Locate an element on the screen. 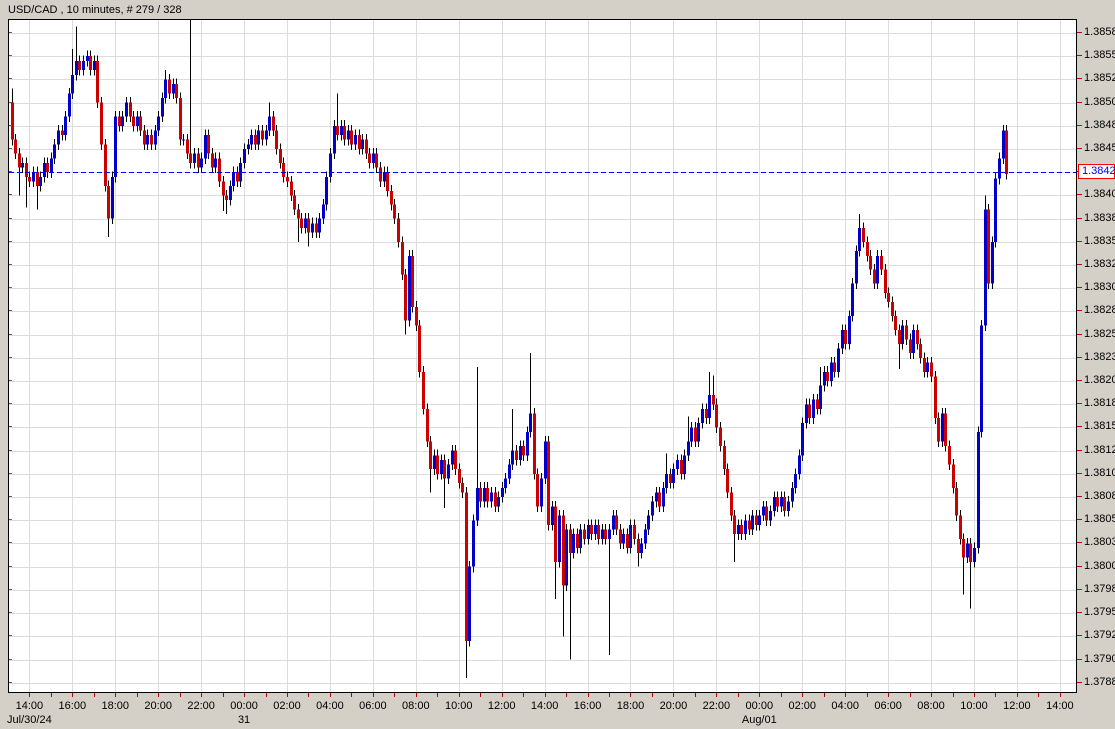  x-axis-date-label: 31 is located at coordinates (244, 720).